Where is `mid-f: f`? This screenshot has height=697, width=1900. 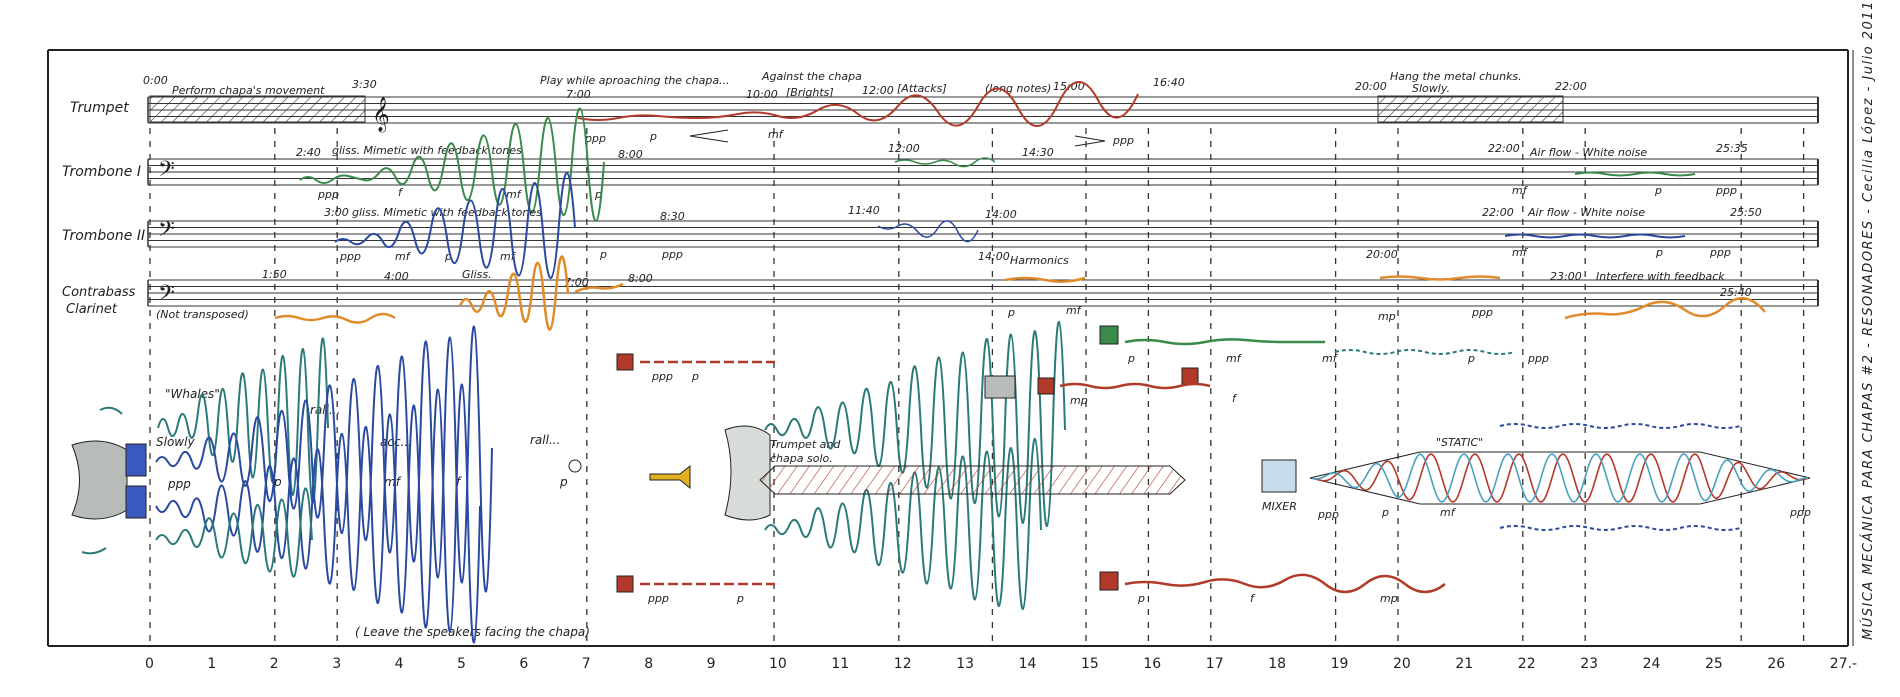 mid-f: f is located at coordinates (1235, 398).